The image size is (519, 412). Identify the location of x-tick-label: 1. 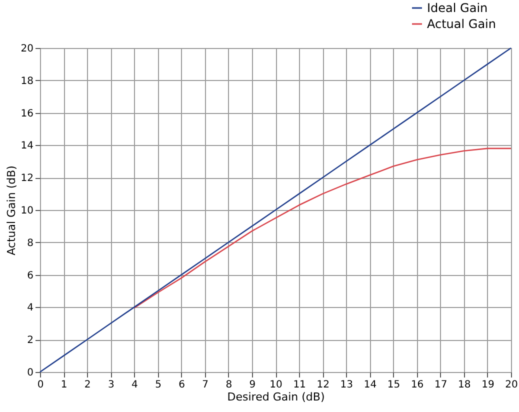
(64, 385).